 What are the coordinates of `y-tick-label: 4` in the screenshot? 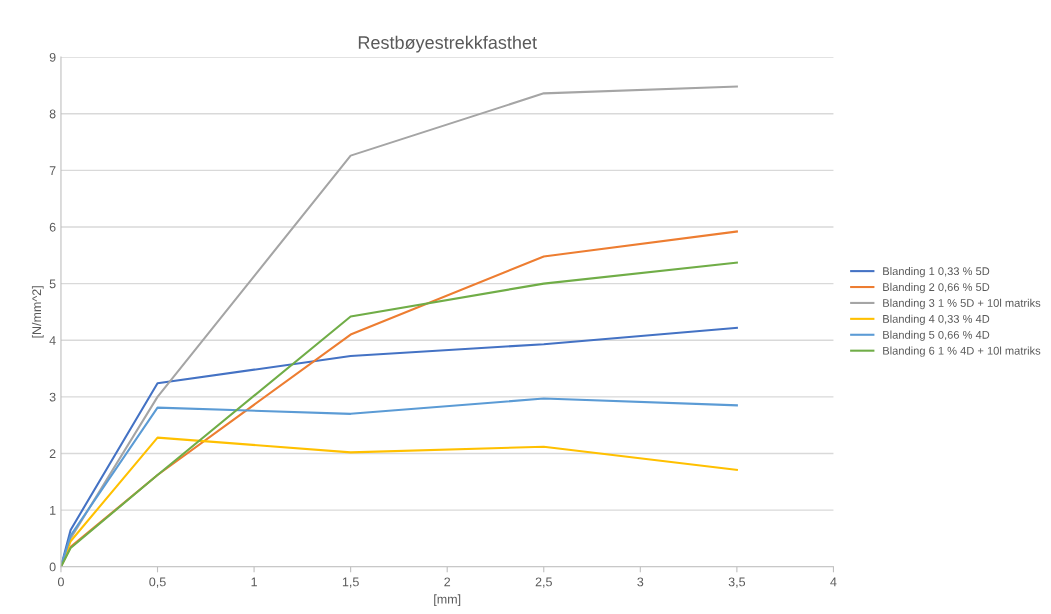 It's located at (52, 340).